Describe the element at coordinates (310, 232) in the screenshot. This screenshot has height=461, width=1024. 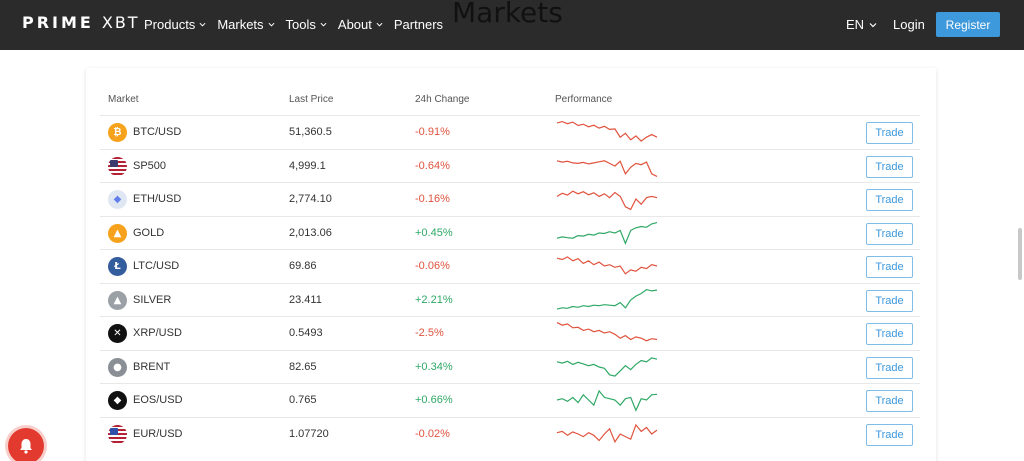
I see `last-price: 2,013.06` at that location.